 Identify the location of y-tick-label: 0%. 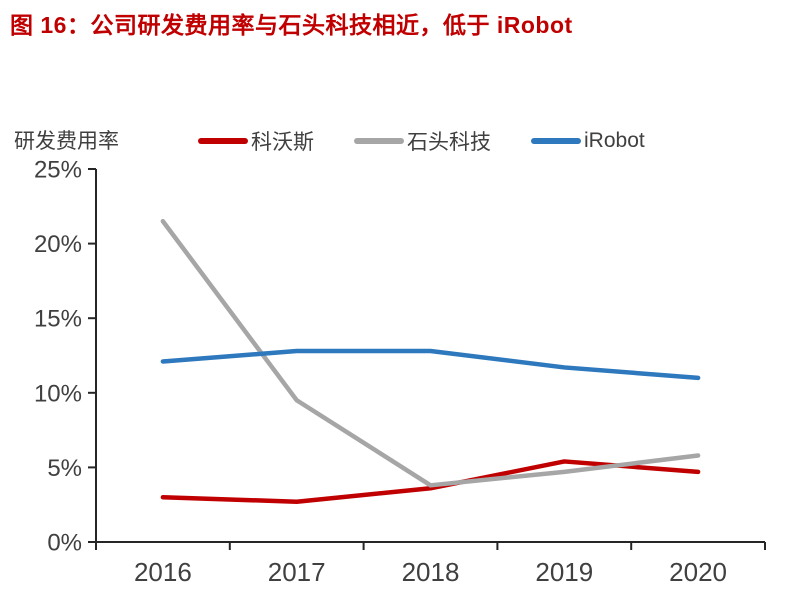
(64, 543).